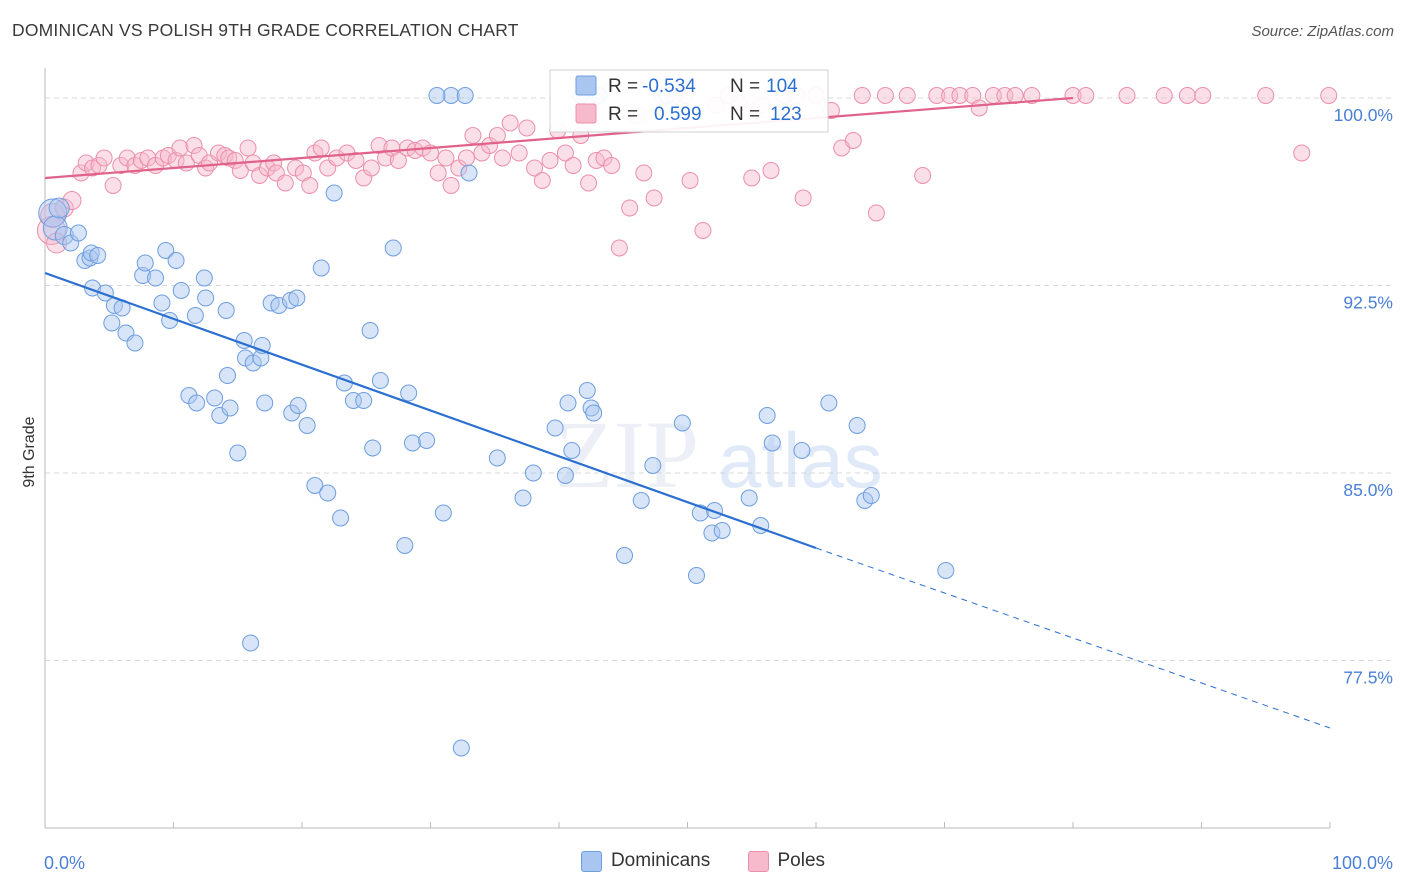 The height and width of the screenshot is (892, 1406). I want to click on legend-r-label-blue: R =, so click(623, 86).